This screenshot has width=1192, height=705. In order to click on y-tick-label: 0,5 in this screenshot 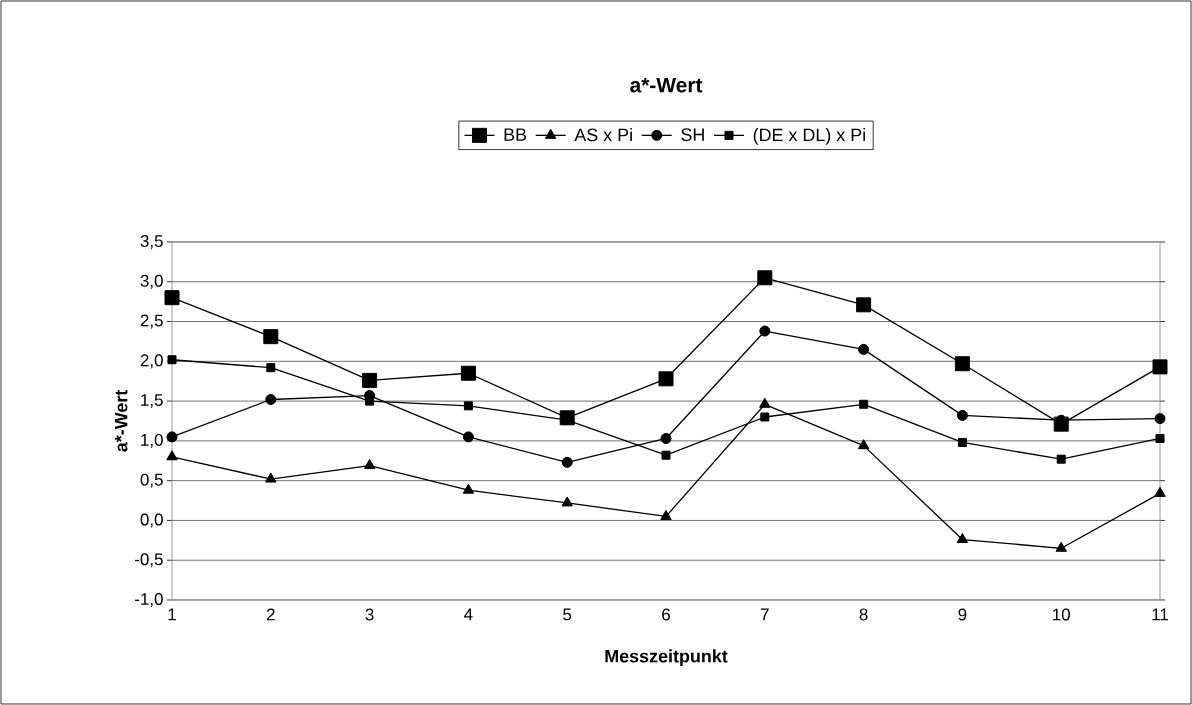, I will do `click(151, 480)`.